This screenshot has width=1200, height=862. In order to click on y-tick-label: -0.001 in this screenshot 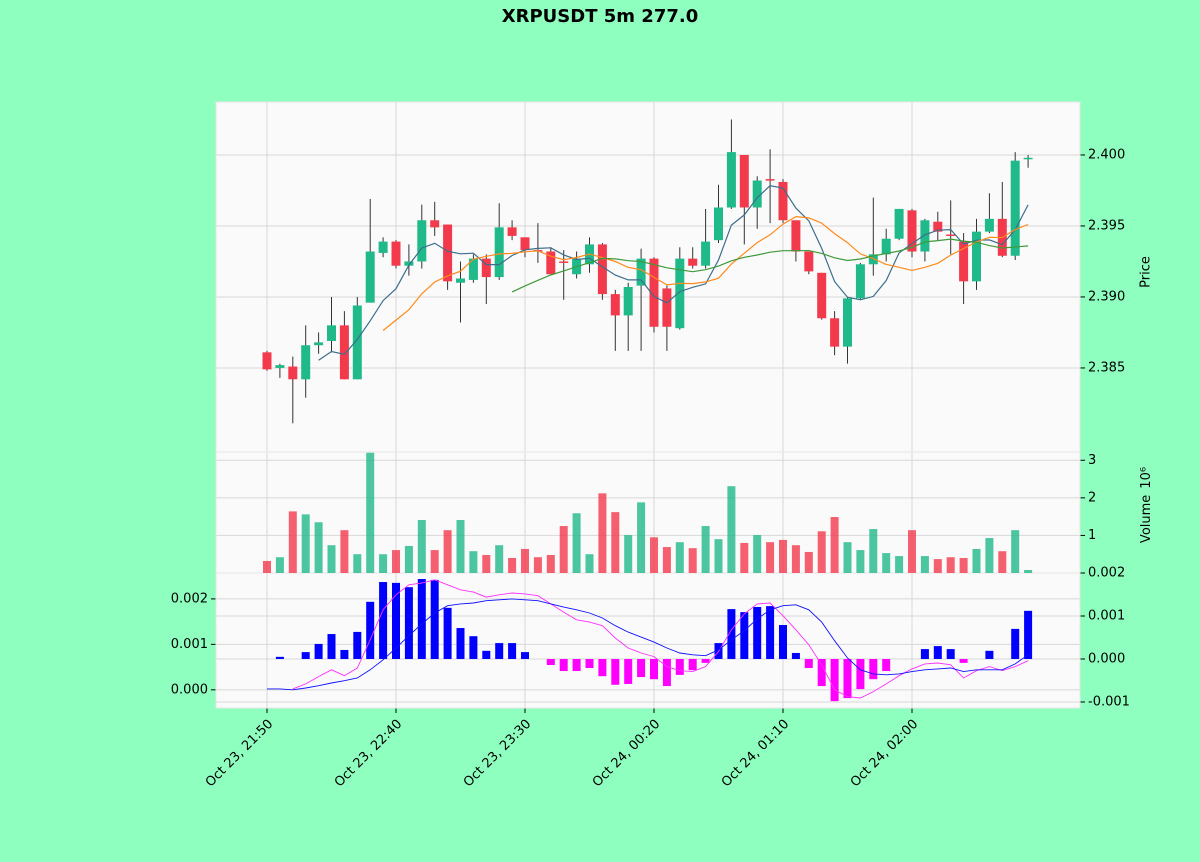, I will do `click(1109, 701)`.